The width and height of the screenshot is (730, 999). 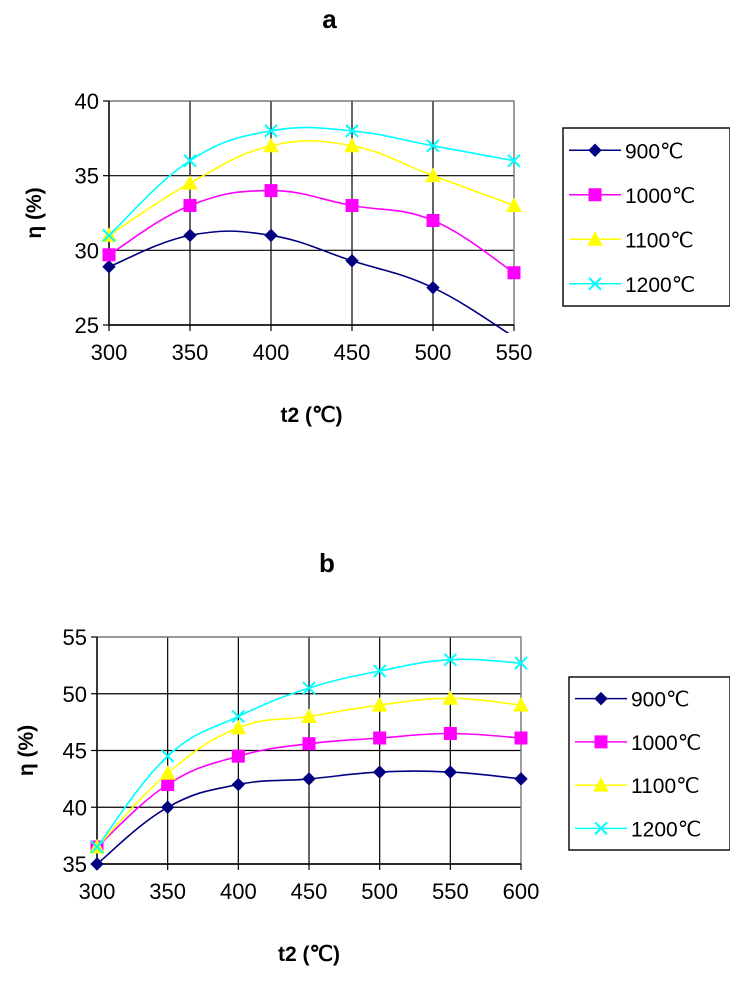 I want to click on series-diamond, so click(x=308, y=283).